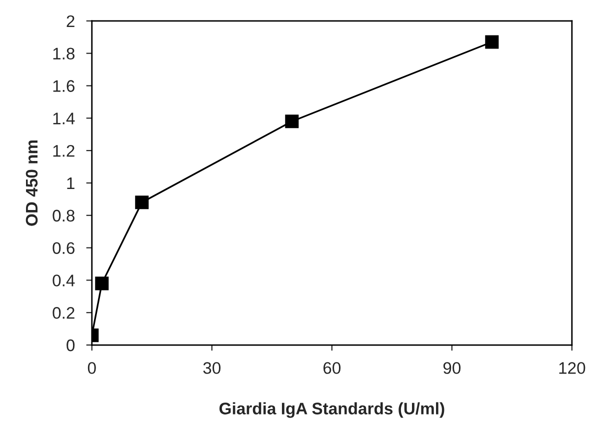 The height and width of the screenshot is (427, 589). Describe the element at coordinates (70, 184) in the screenshot. I see `y-tick-label: 1` at that location.